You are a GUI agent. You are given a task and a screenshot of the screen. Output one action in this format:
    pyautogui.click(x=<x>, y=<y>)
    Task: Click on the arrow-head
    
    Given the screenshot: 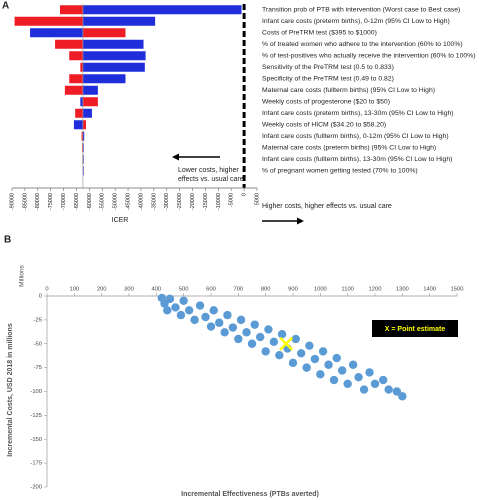 What is the action you would take?
    pyautogui.click(x=300, y=221)
    